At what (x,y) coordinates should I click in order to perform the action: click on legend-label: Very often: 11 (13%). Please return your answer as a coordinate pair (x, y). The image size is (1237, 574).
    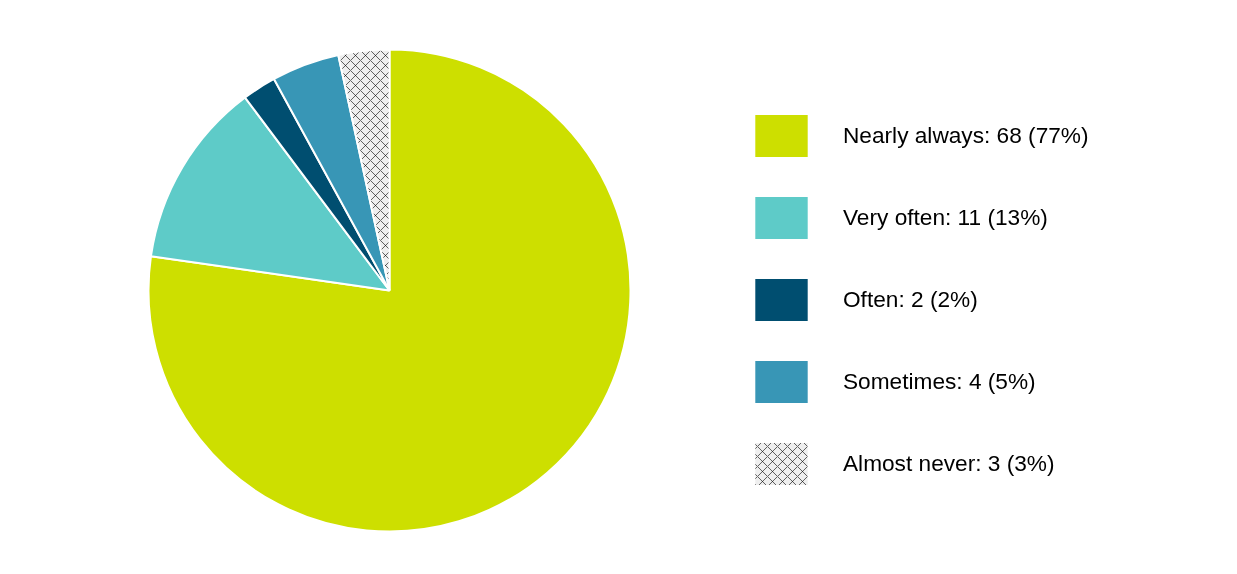
    Looking at the image, I should click on (945, 217).